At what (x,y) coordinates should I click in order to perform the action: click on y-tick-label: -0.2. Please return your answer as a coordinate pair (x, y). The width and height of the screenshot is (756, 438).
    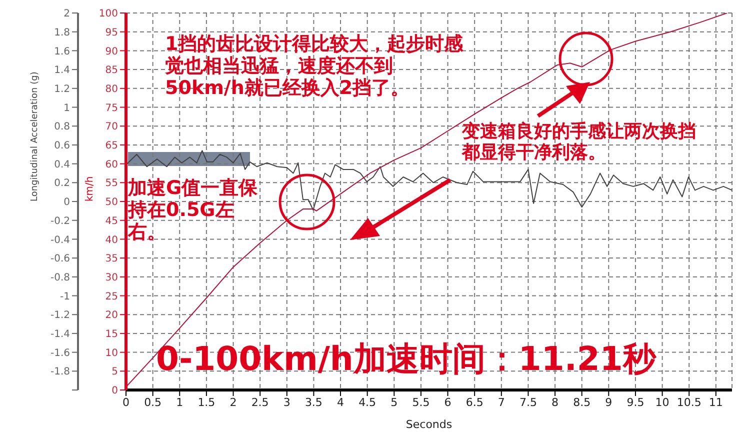
    Looking at the image, I should click on (60, 221).